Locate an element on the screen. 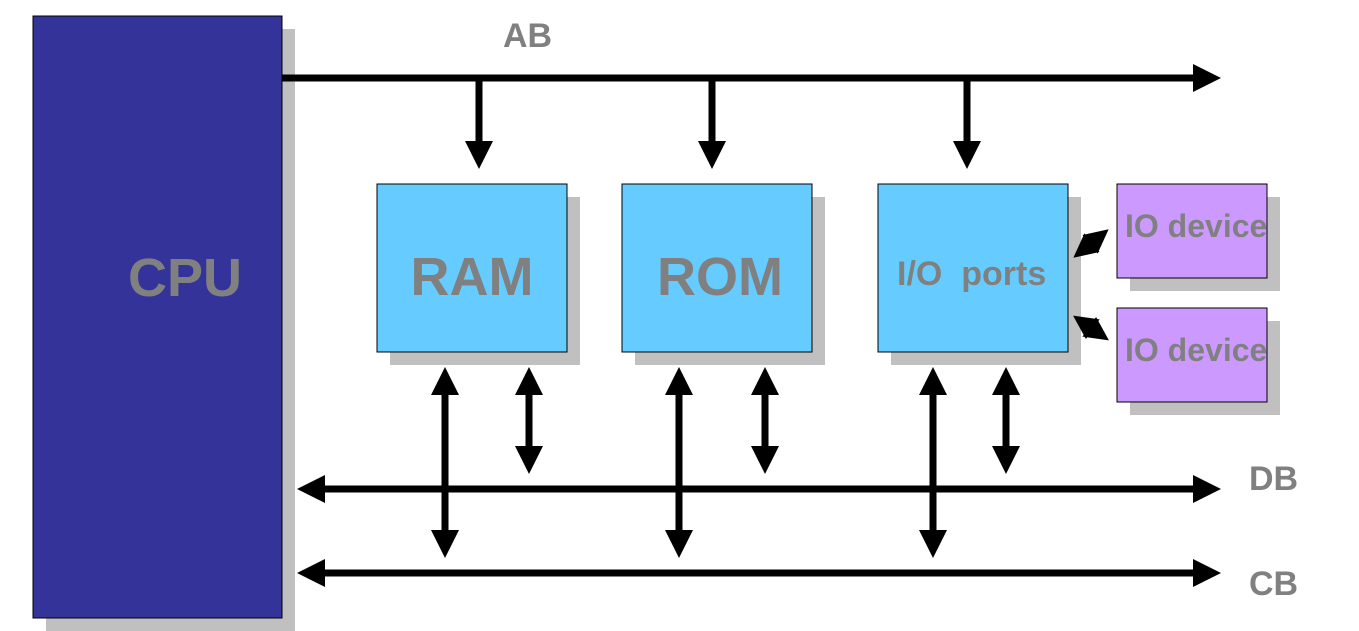  io-device-links is located at coordinates (1091, 285).